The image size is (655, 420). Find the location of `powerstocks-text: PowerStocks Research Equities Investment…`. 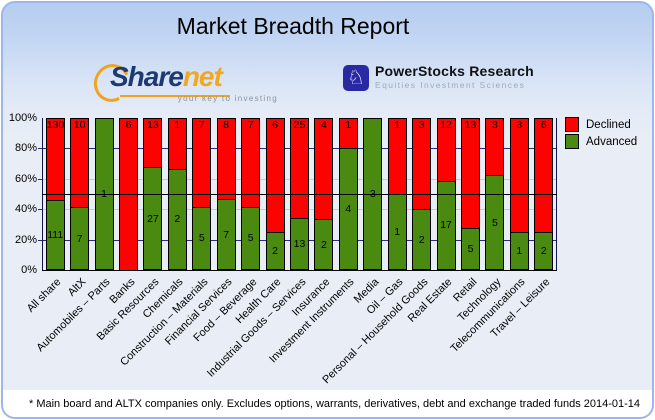

powerstocks-text: PowerStocks Research Equities Investment… is located at coordinates (454, 80).